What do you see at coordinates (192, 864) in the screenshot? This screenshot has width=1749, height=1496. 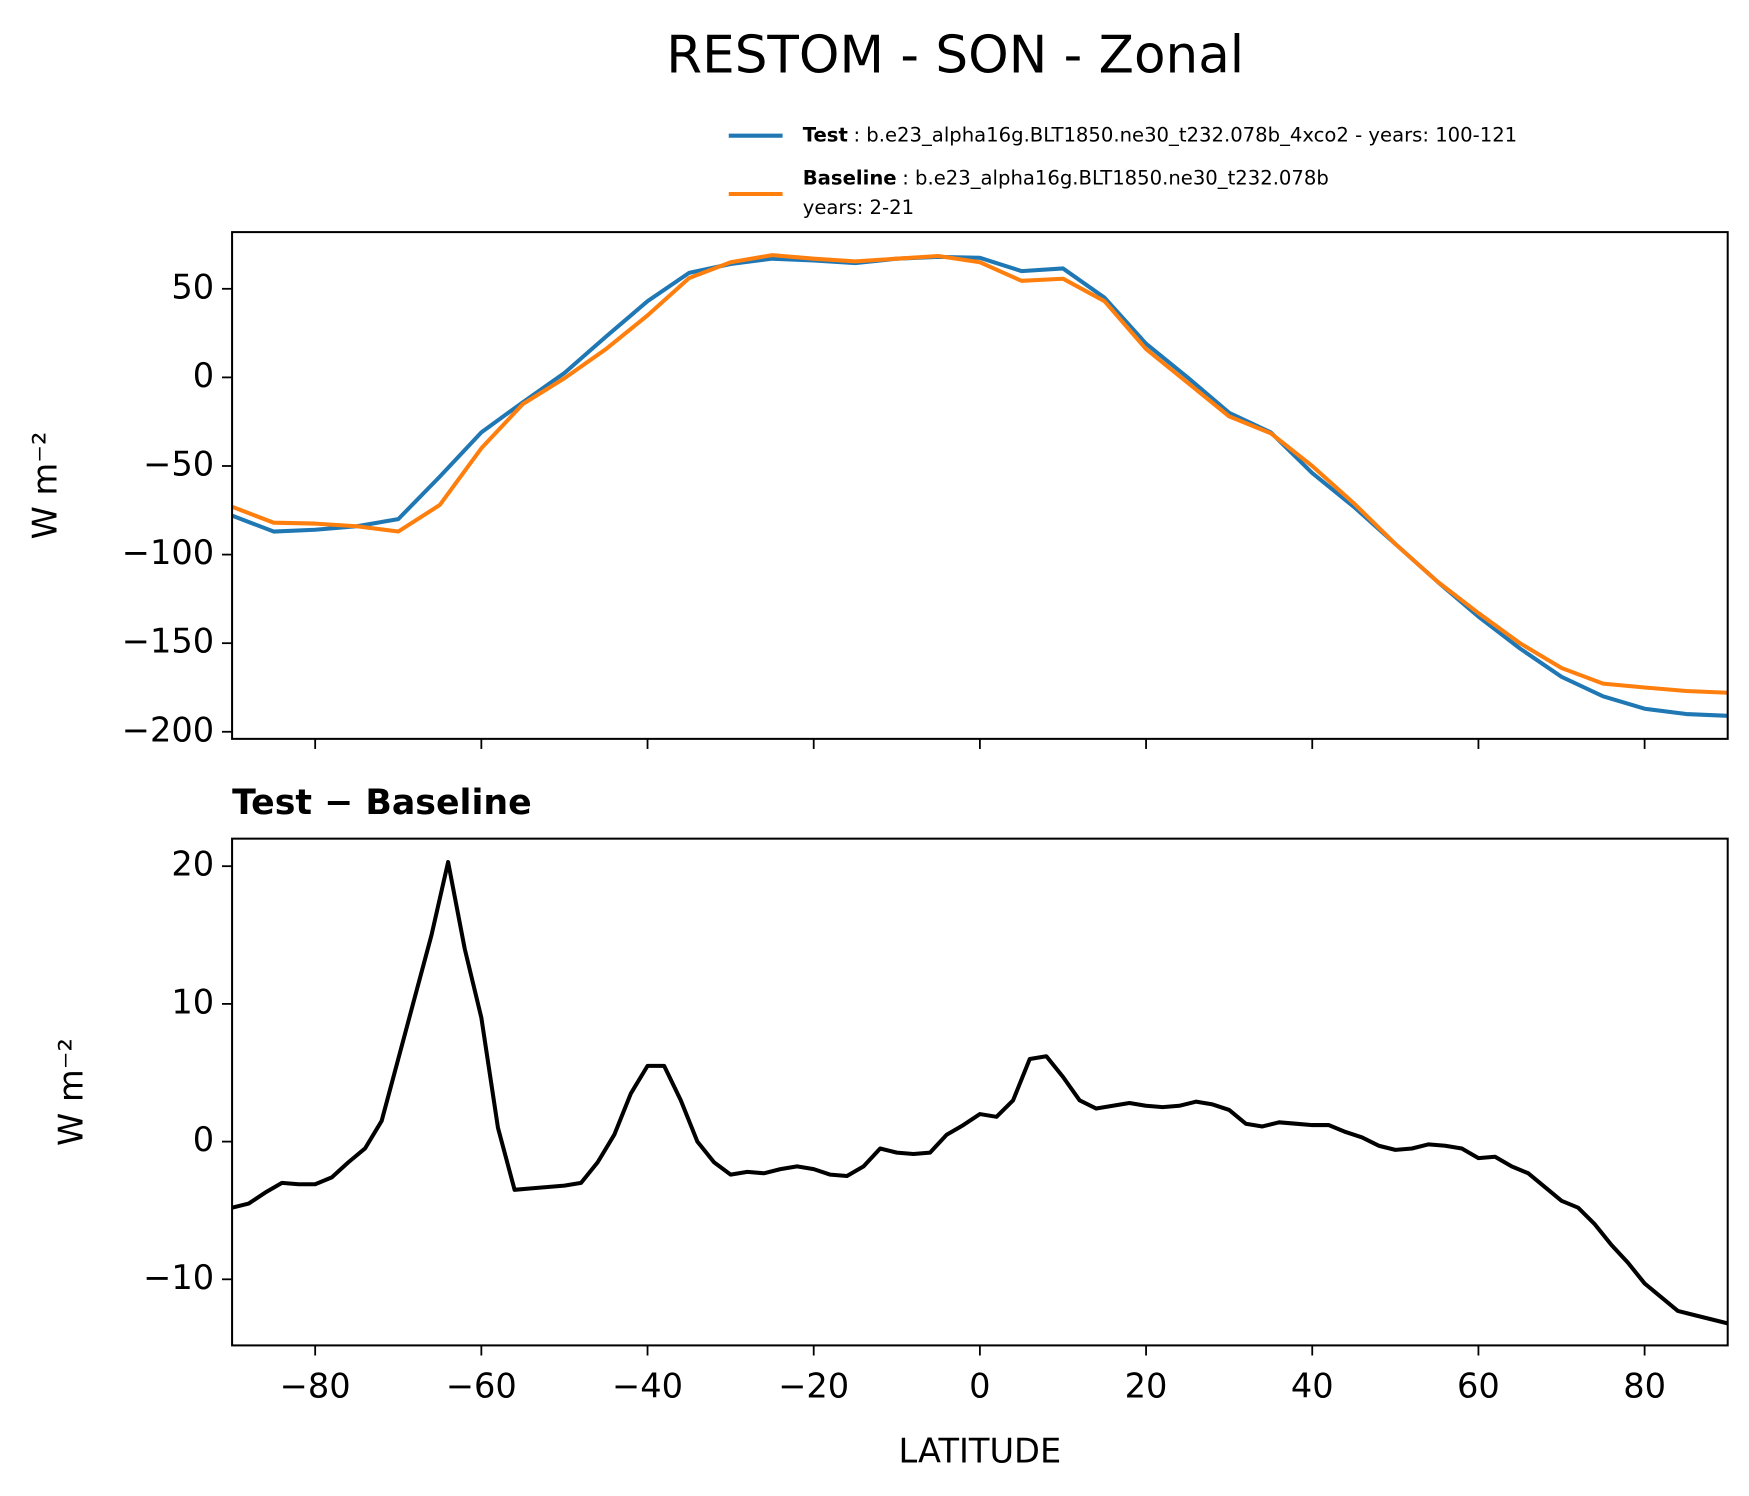 I see `y-tick-label: 20` at bounding box center [192, 864].